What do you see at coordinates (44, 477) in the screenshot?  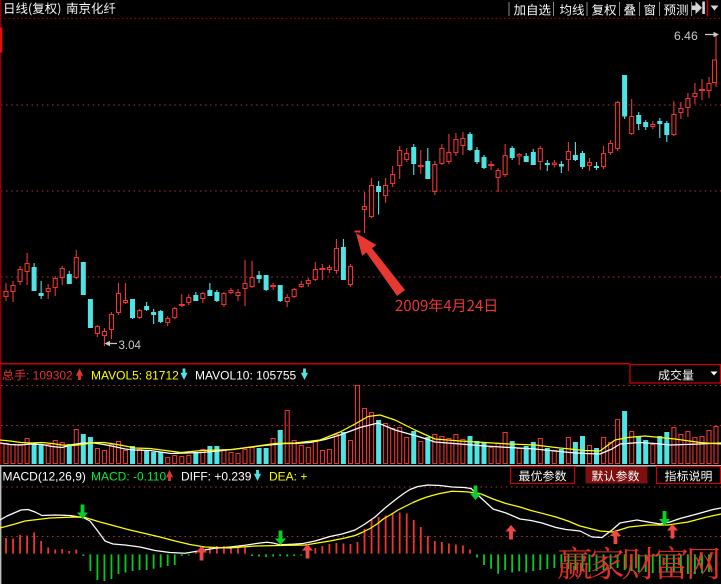 I see `svg-text: MACD(12,26,9)` at bounding box center [44, 477].